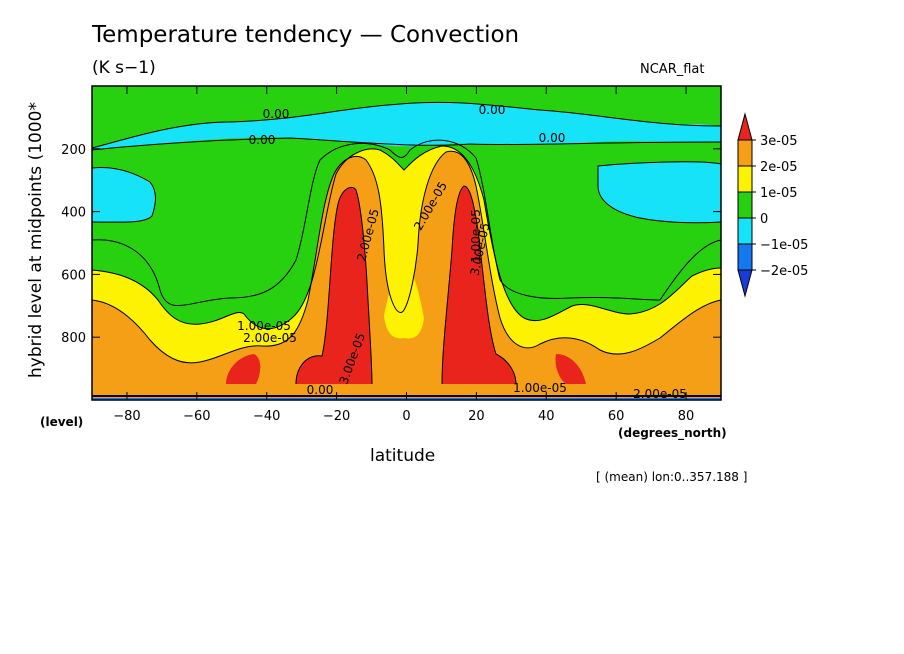  Describe the element at coordinates (403, 456) in the screenshot. I see `x-axis-label: latitude` at that location.